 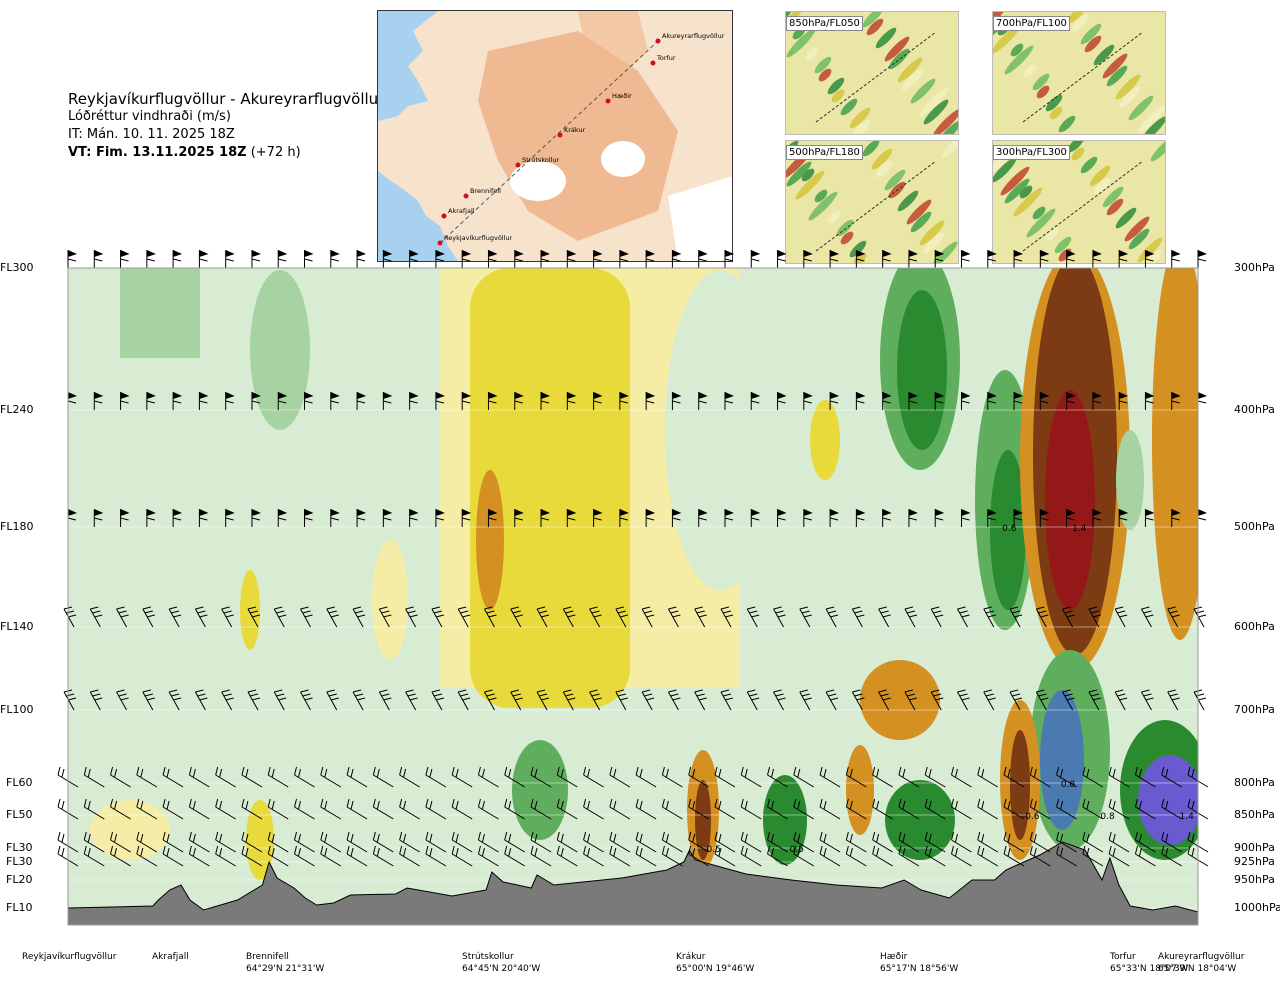 What do you see at coordinates (872, 73) in the screenshot?
I see `level-thumbnail: 850hPa/FL050` at bounding box center [872, 73].